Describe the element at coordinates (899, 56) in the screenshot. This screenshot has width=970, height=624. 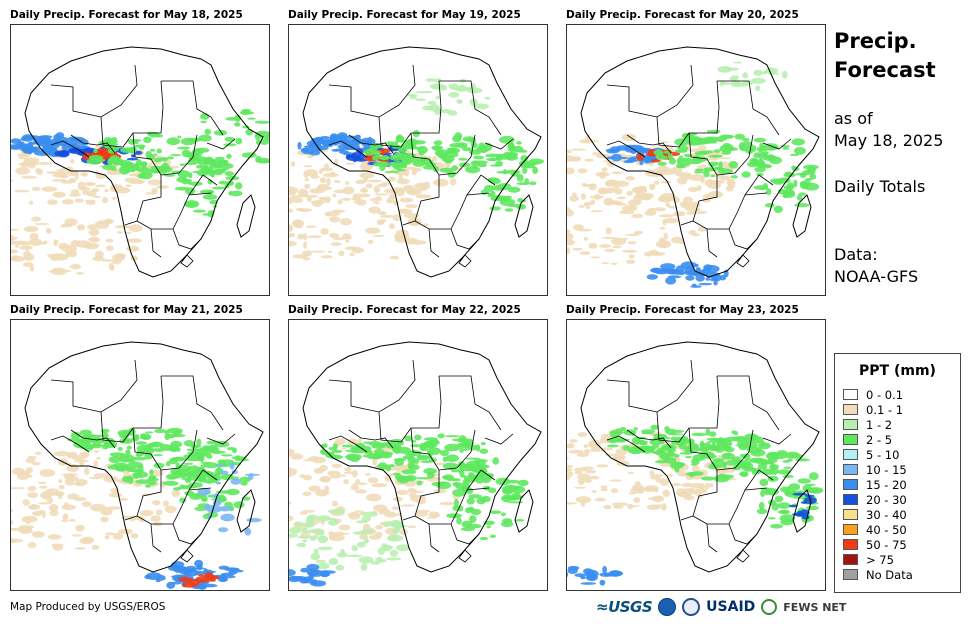
I see `side-title: Precip. Forecast` at that location.